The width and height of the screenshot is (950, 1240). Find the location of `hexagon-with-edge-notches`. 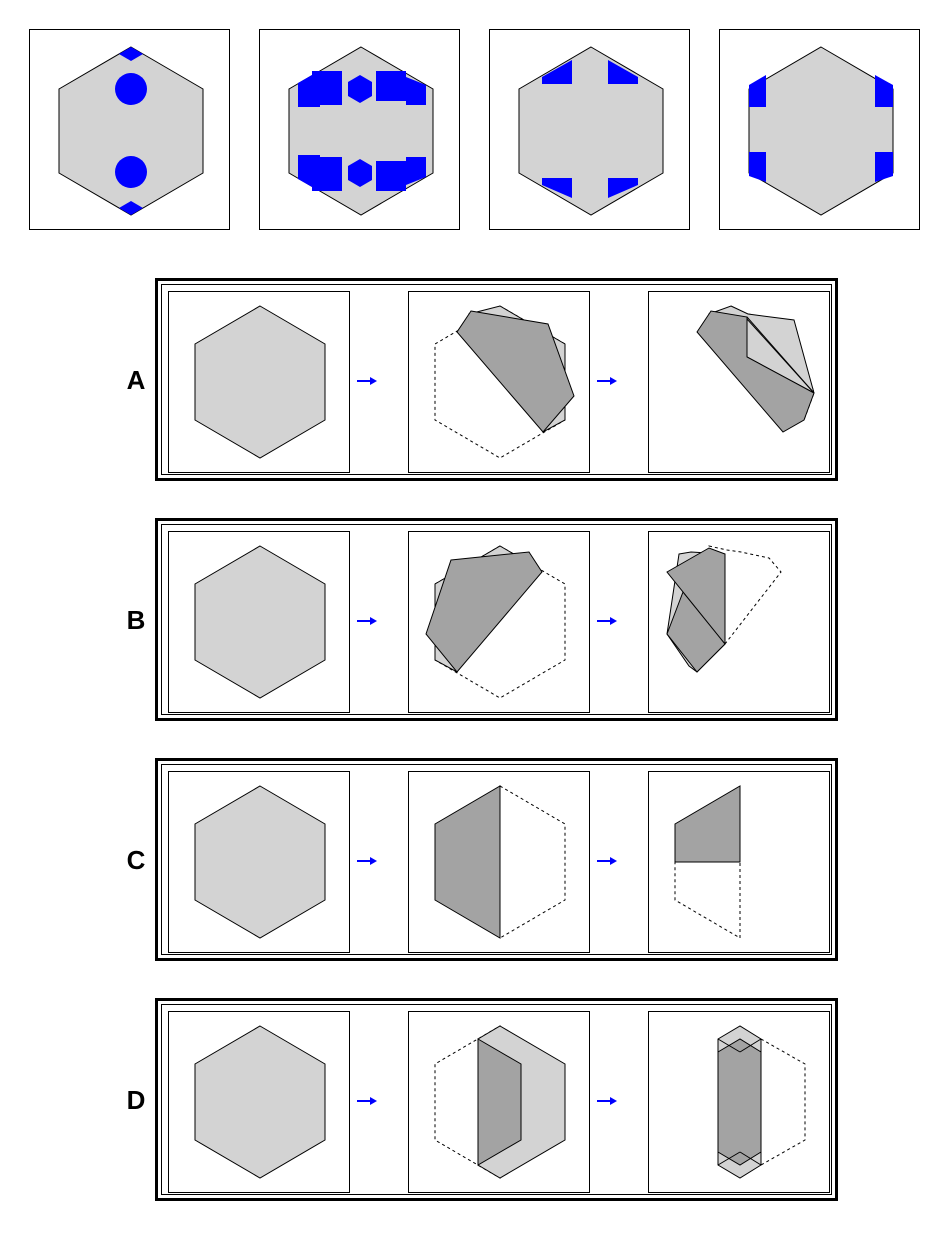

hexagon-with-edge-notches is located at coordinates (591, 131).